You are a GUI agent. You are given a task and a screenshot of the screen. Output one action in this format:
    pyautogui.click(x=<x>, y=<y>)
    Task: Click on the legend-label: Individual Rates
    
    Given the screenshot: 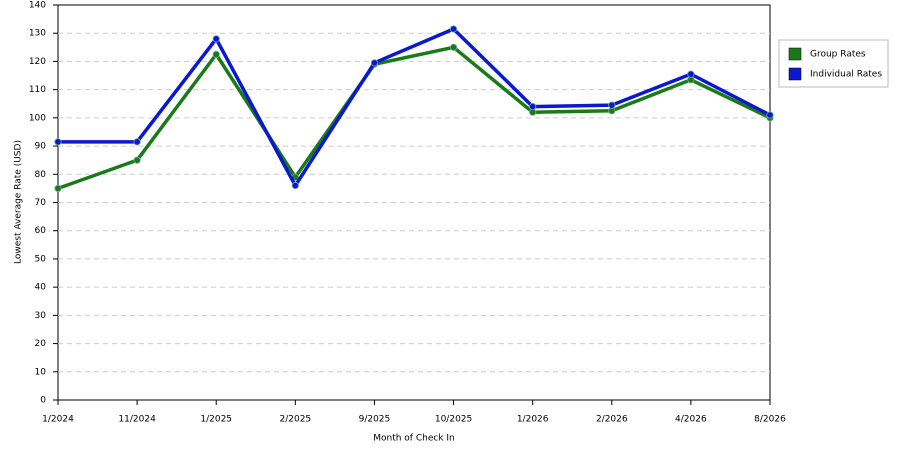 What is the action you would take?
    pyautogui.click(x=846, y=75)
    